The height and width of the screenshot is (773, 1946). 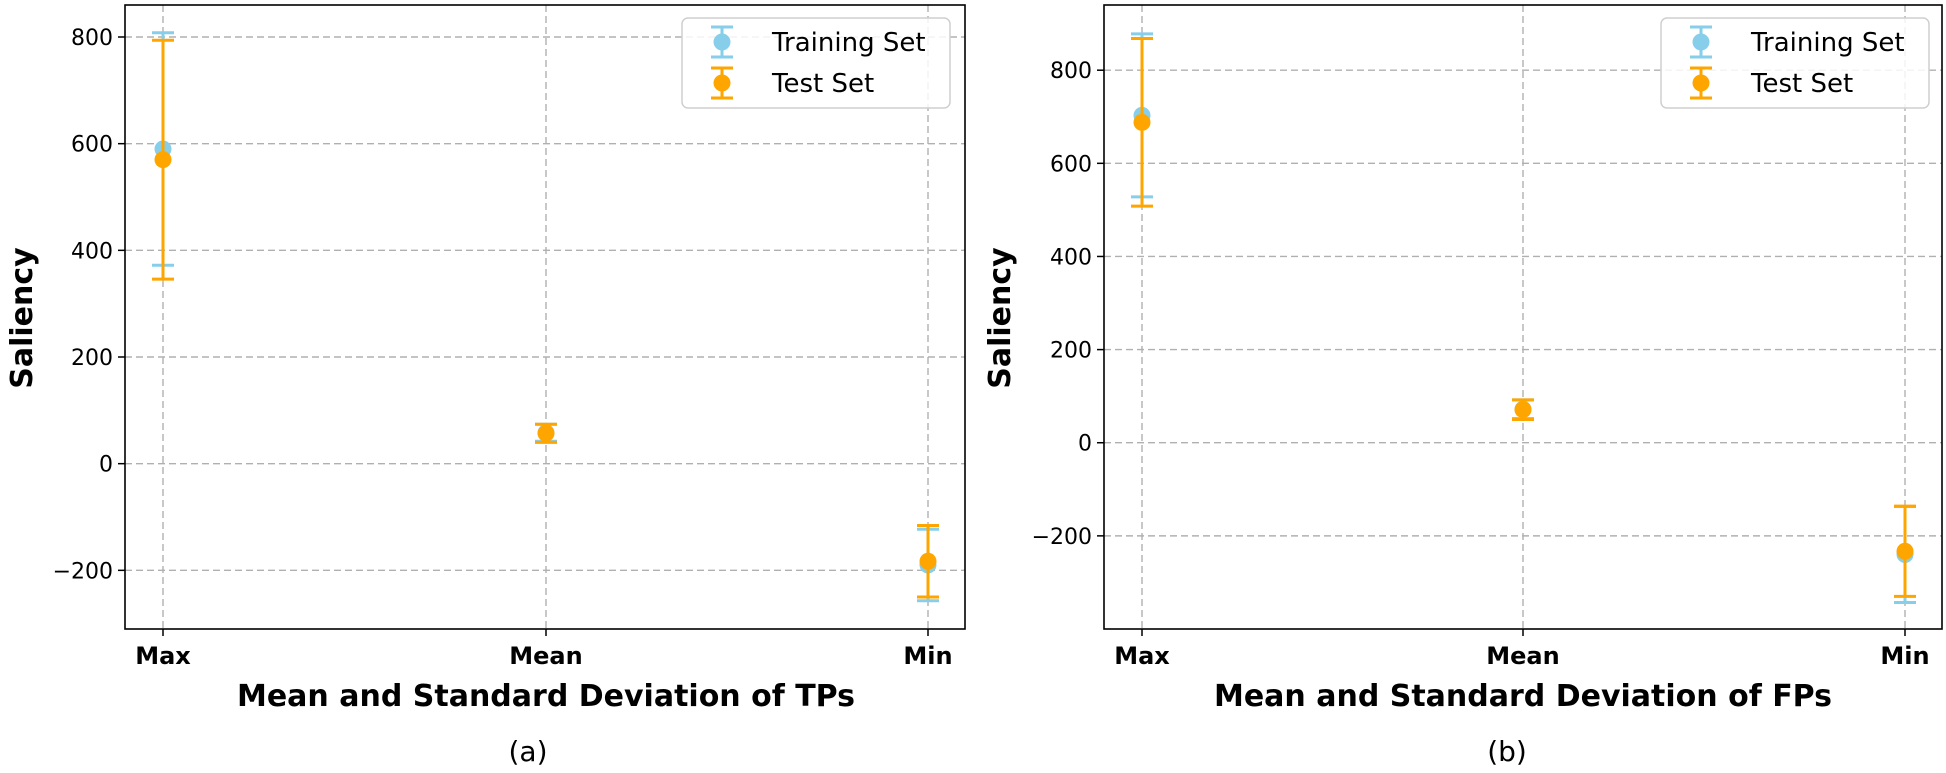 I want to click on panel-caption: (a), so click(x=527, y=751).